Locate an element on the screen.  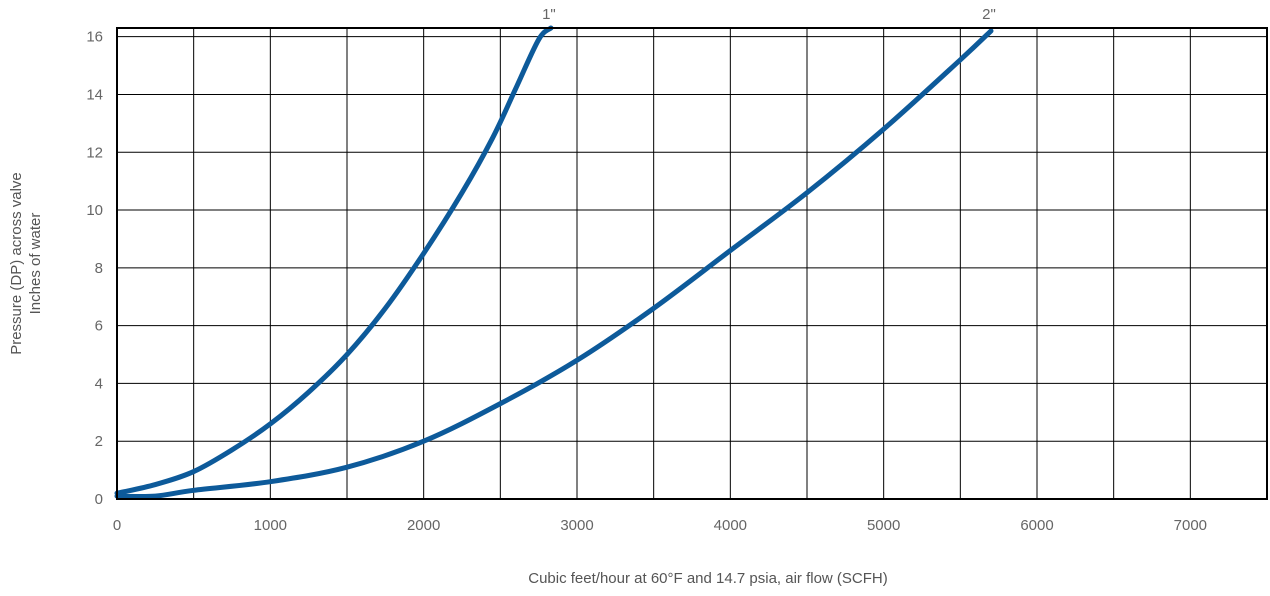
x-tick-label: 5000 is located at coordinates (883, 525).